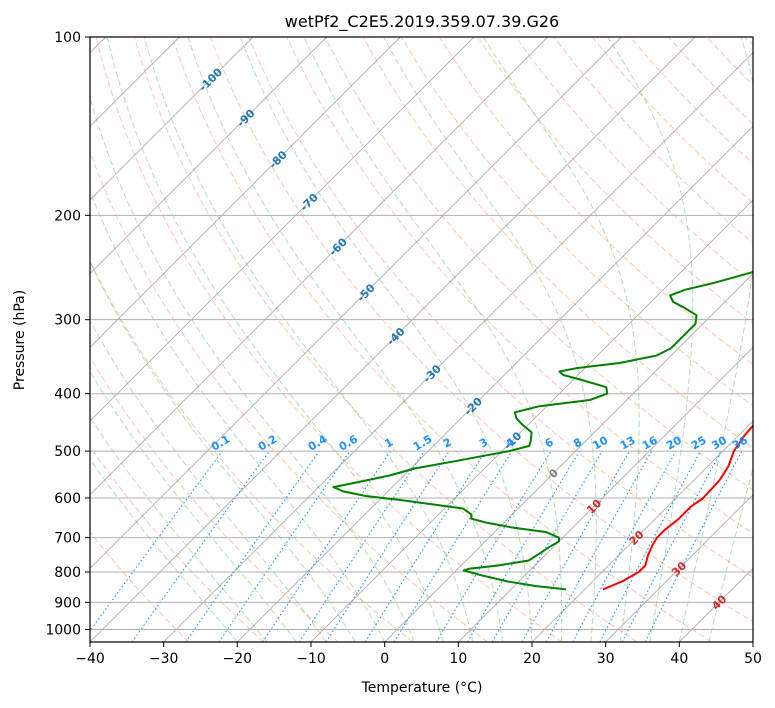 This screenshot has width=775, height=708. What do you see at coordinates (384, 659) in the screenshot?
I see `x-tick-label: 0` at bounding box center [384, 659].